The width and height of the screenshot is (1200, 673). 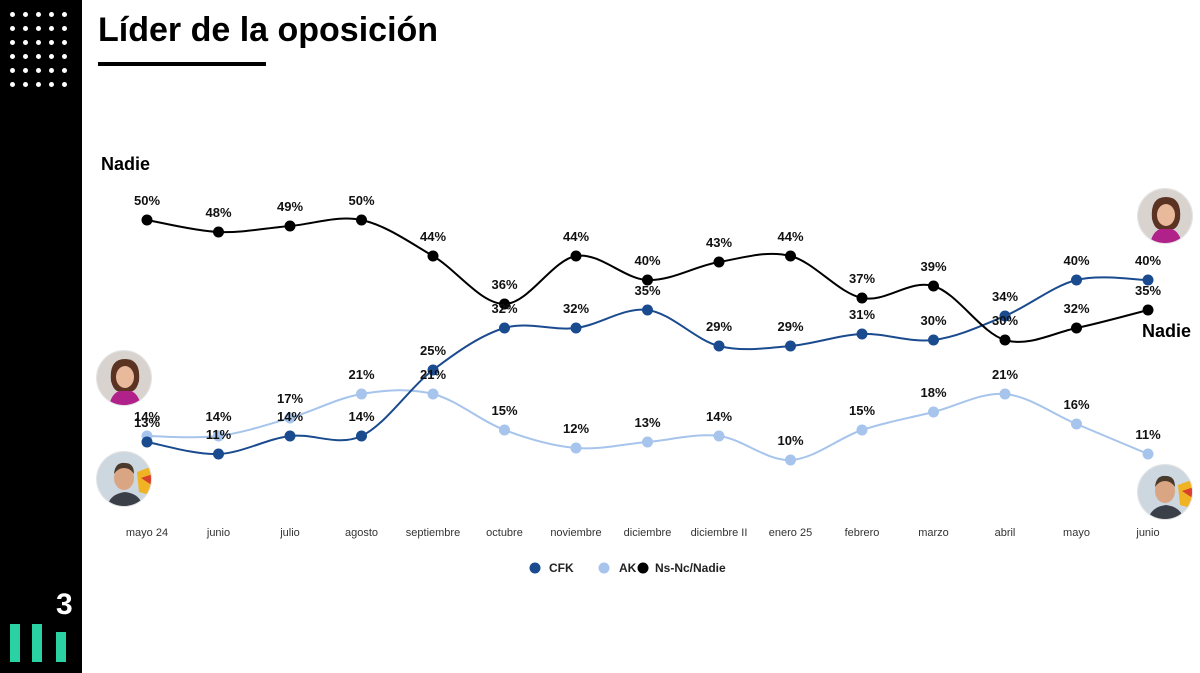 I want to click on x-tick-label: enero 25, so click(x=790, y=533).